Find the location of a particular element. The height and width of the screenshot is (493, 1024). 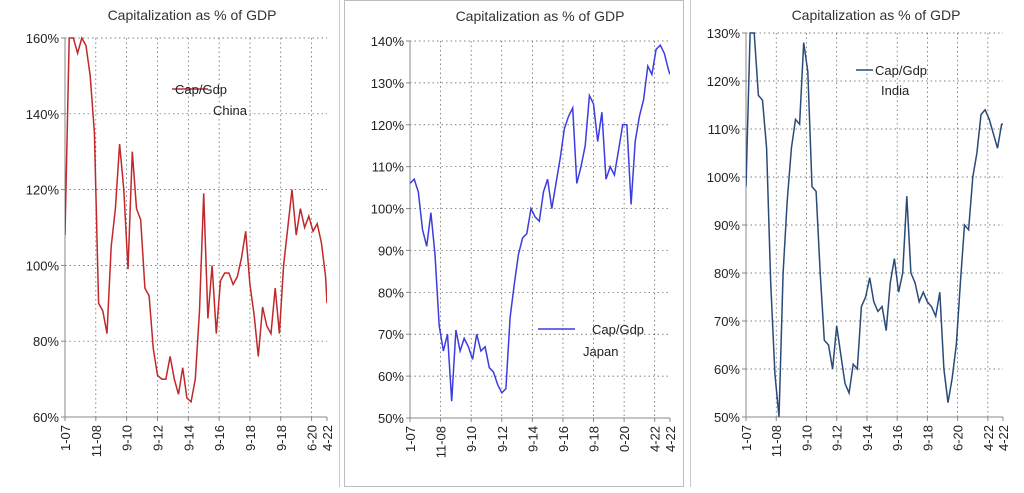

china-xtick-label: 9-12 is located at coordinates (157, 438).